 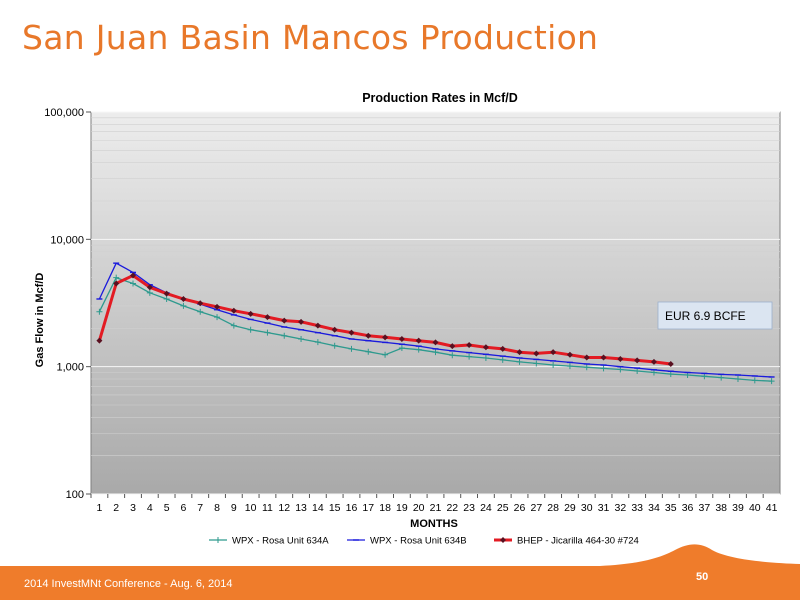 I want to click on x-tick-label: 21, so click(x=436, y=508).